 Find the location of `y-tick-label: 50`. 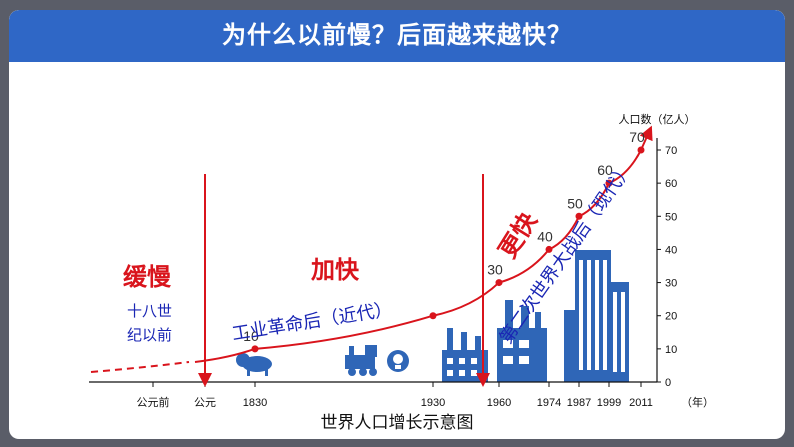

y-tick-label: 50 is located at coordinates (671, 217).